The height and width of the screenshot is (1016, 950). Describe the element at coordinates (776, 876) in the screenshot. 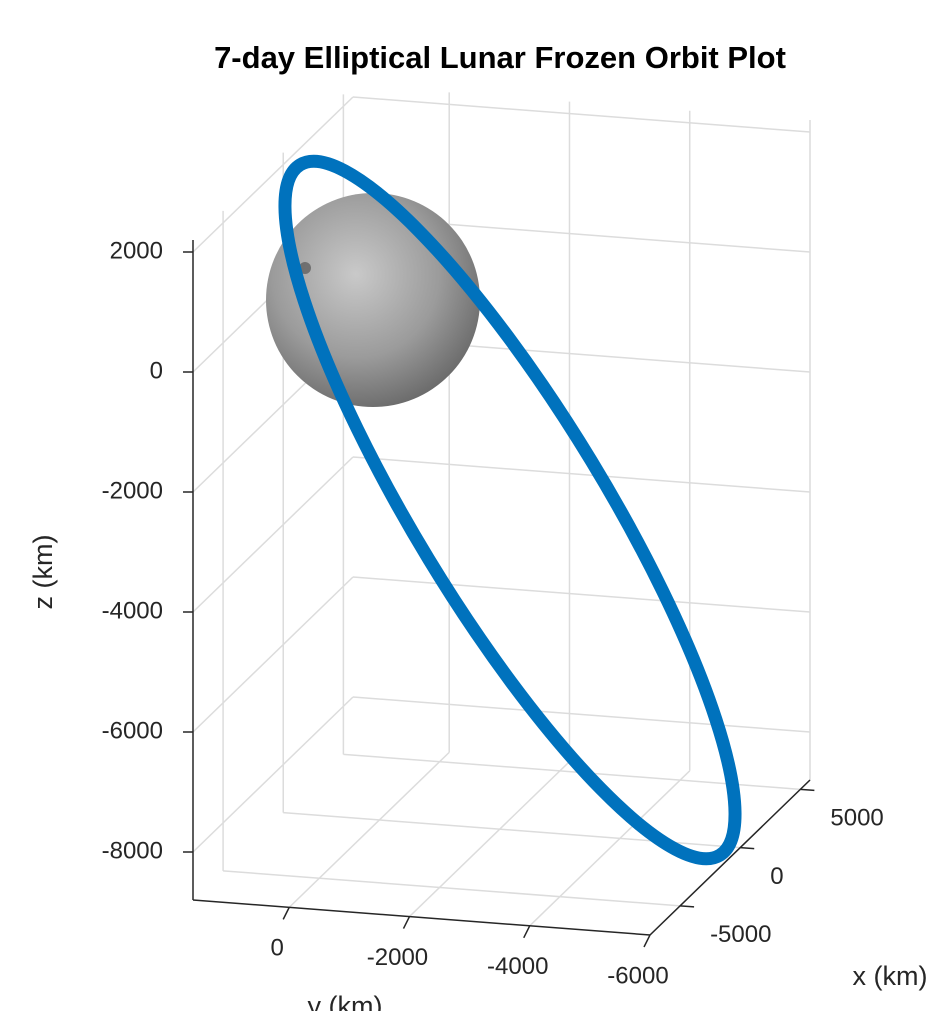

I see `x-tick-label: 0` at that location.